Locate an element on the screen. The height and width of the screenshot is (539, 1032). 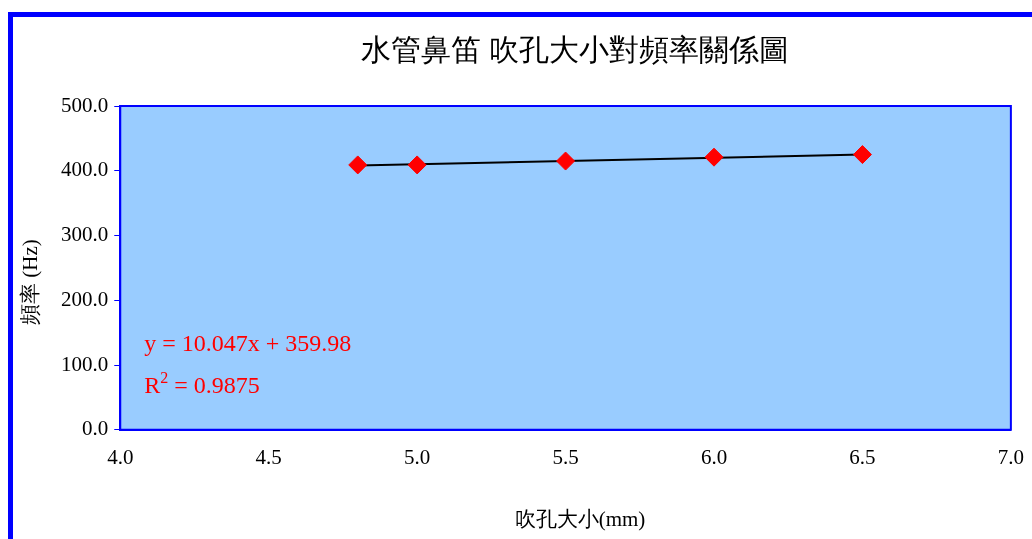
y-tick-label: 0.0 is located at coordinates (95, 428).